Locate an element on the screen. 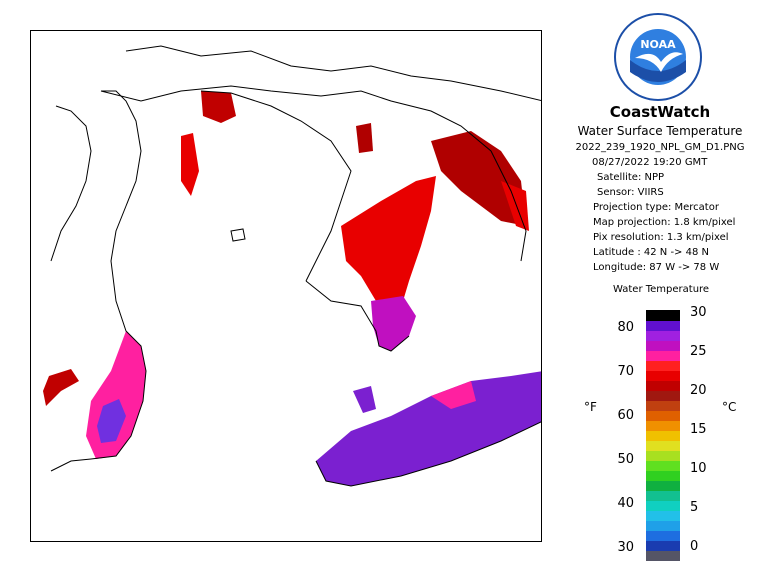 The image size is (782, 572). legend-unit-fahrenheit: °F is located at coordinates (590, 407).